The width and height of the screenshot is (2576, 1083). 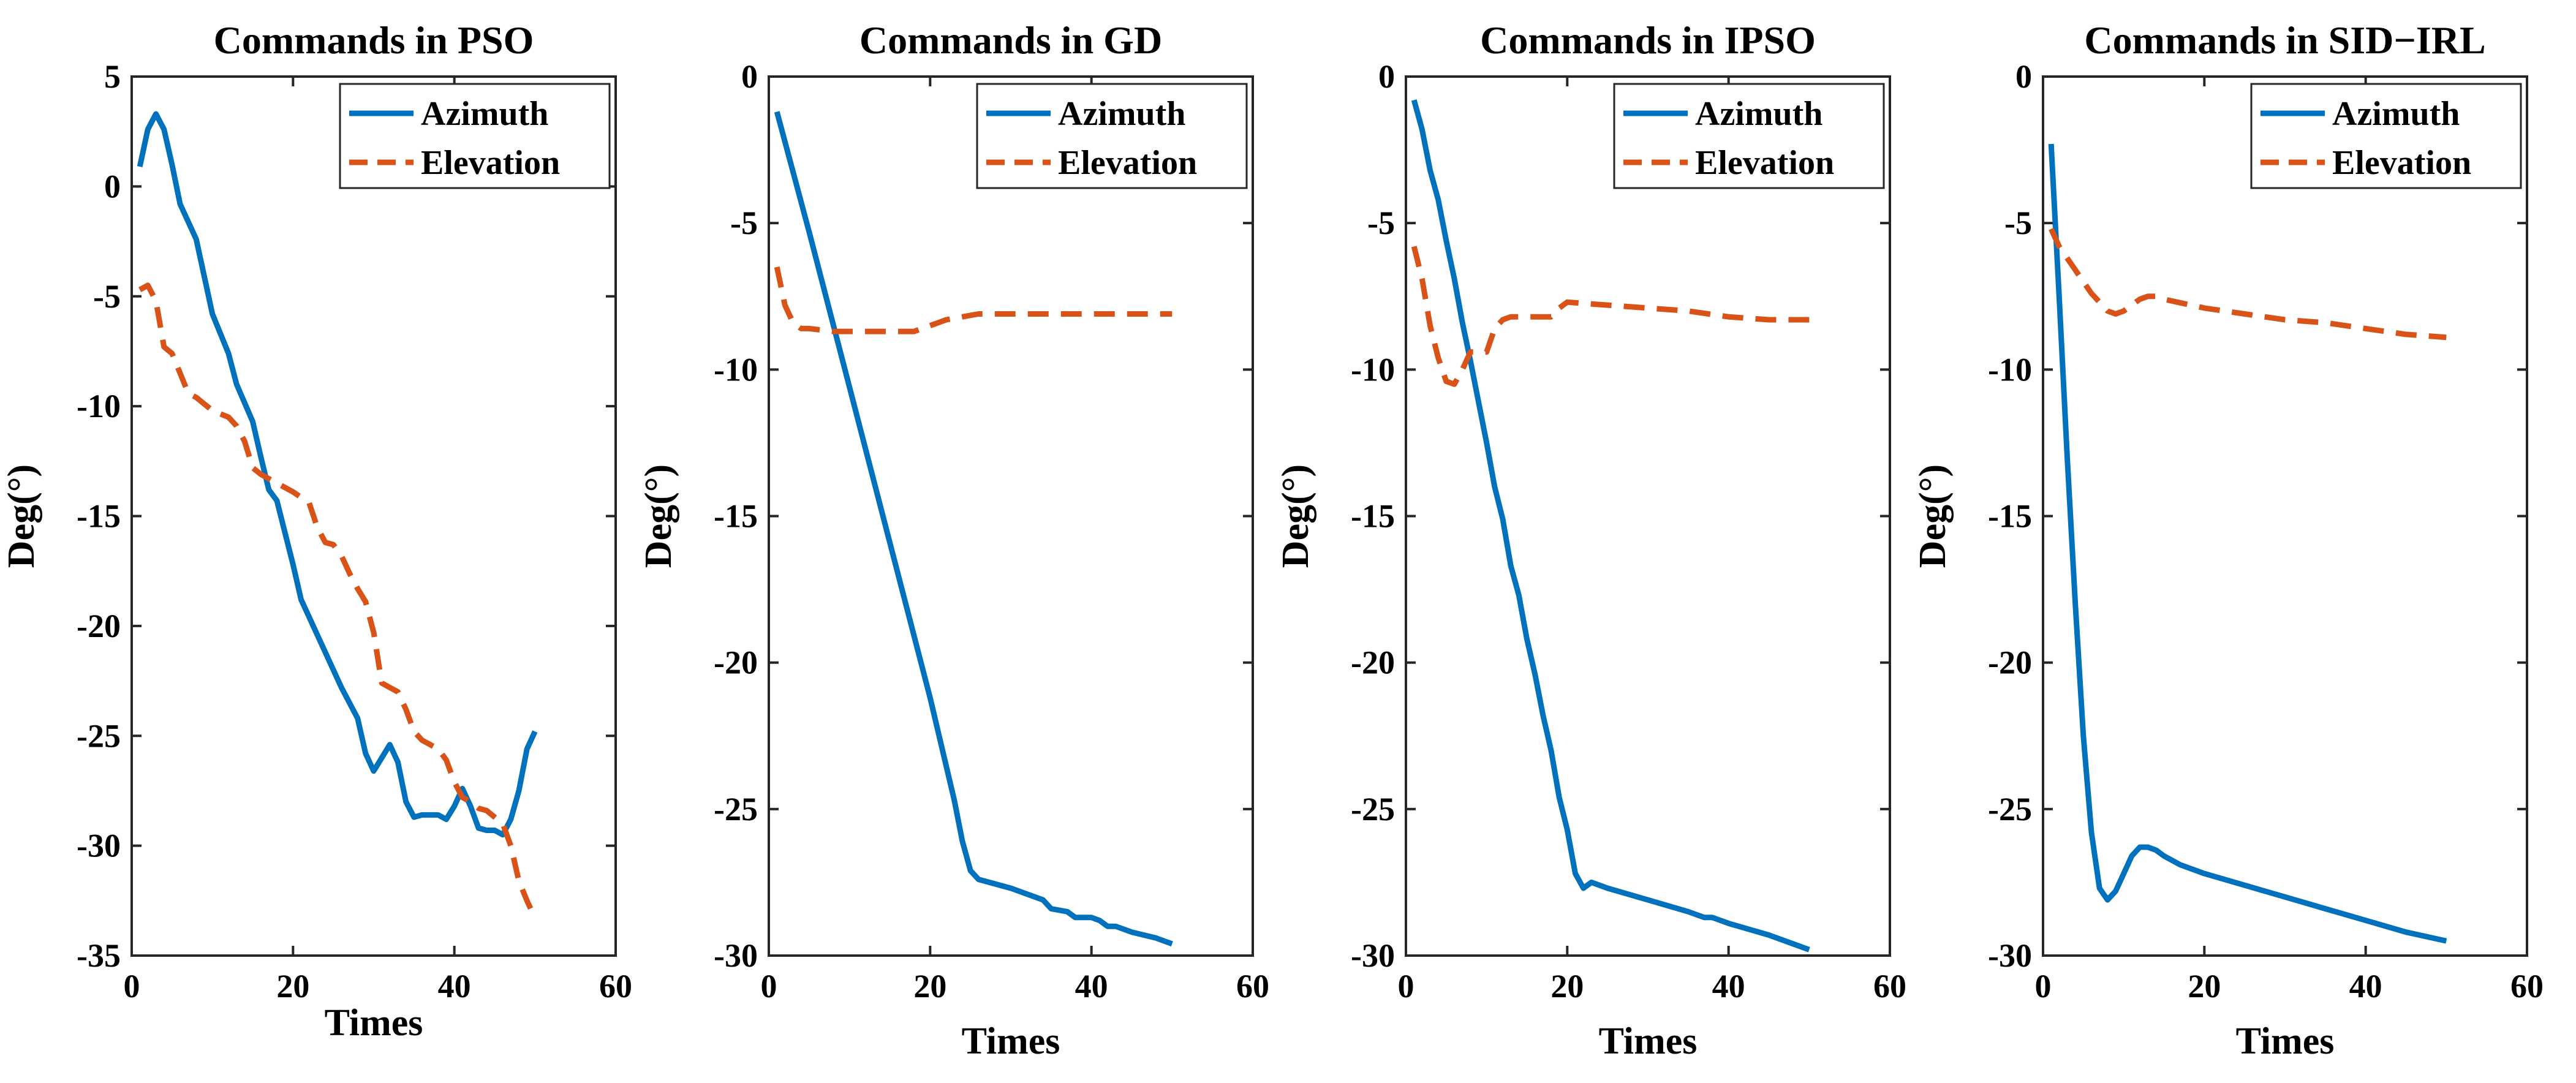 What do you see at coordinates (112, 76) in the screenshot?
I see `y-tick-label: 5` at bounding box center [112, 76].